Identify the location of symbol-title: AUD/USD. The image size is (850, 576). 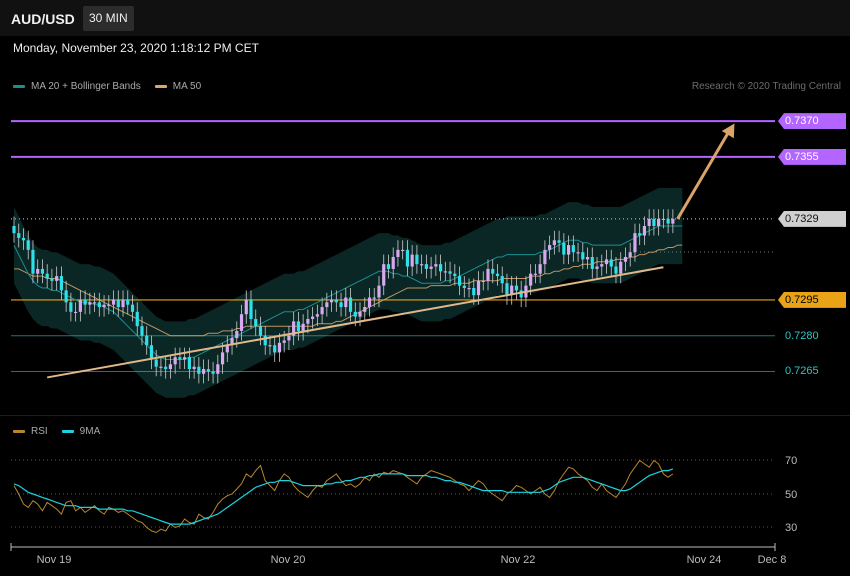
(43, 19).